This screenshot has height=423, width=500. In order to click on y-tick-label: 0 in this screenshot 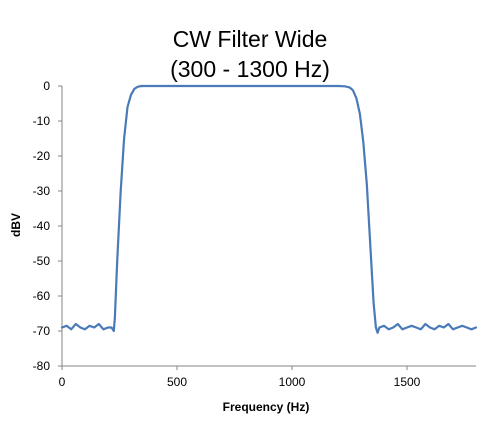, I will do `click(46, 86)`.